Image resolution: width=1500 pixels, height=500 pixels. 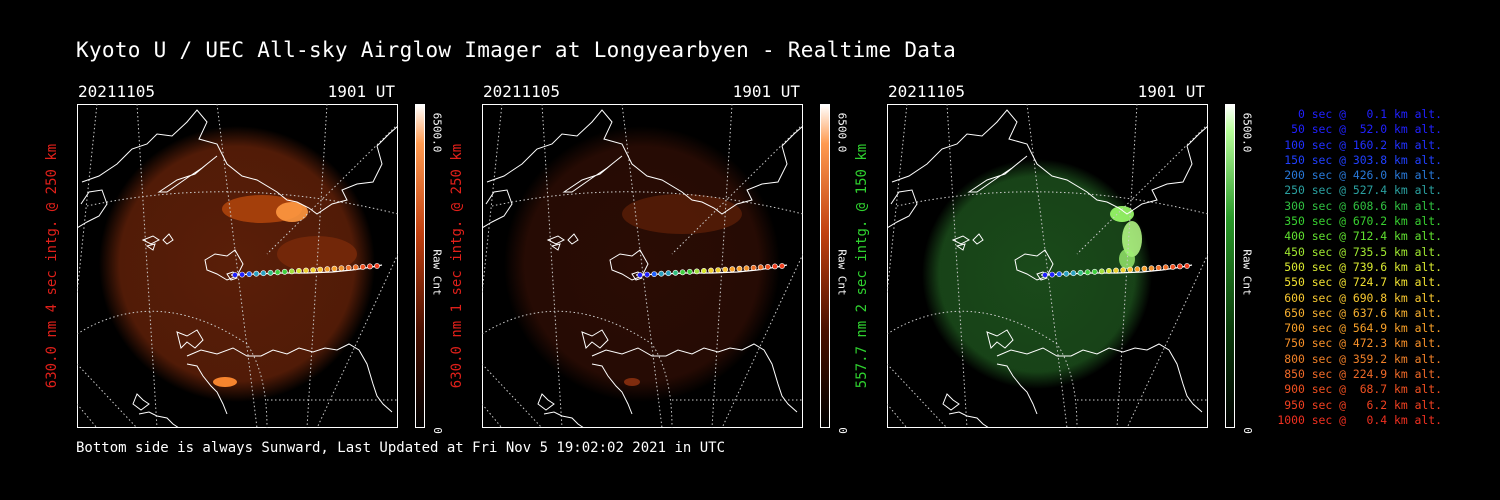 I want to click on panel-wavelength-label-text: 557.7 nm 2 sec intg. @ 150 km, so click(x=862, y=266).